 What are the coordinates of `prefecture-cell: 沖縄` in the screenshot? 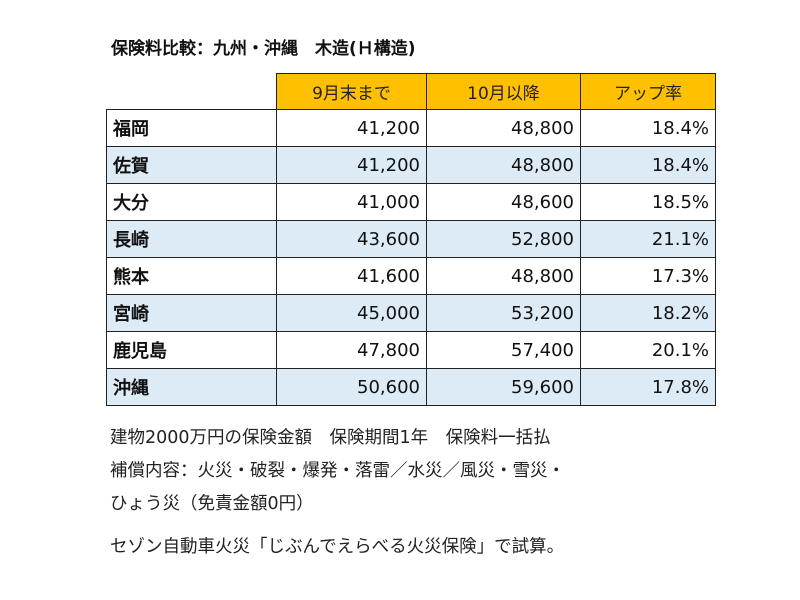 It's located at (191, 387).